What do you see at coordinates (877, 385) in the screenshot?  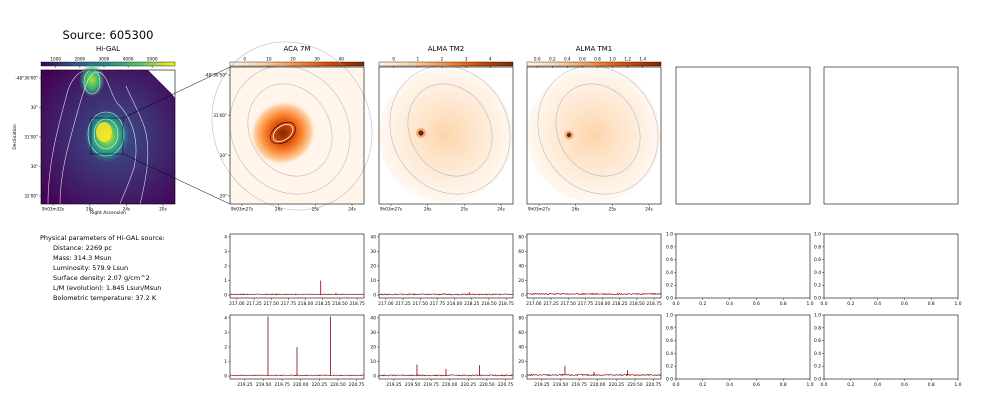 I see `empty-spectrum-axes-r2-c5-x-tick-label: 0.4` at bounding box center [877, 385].